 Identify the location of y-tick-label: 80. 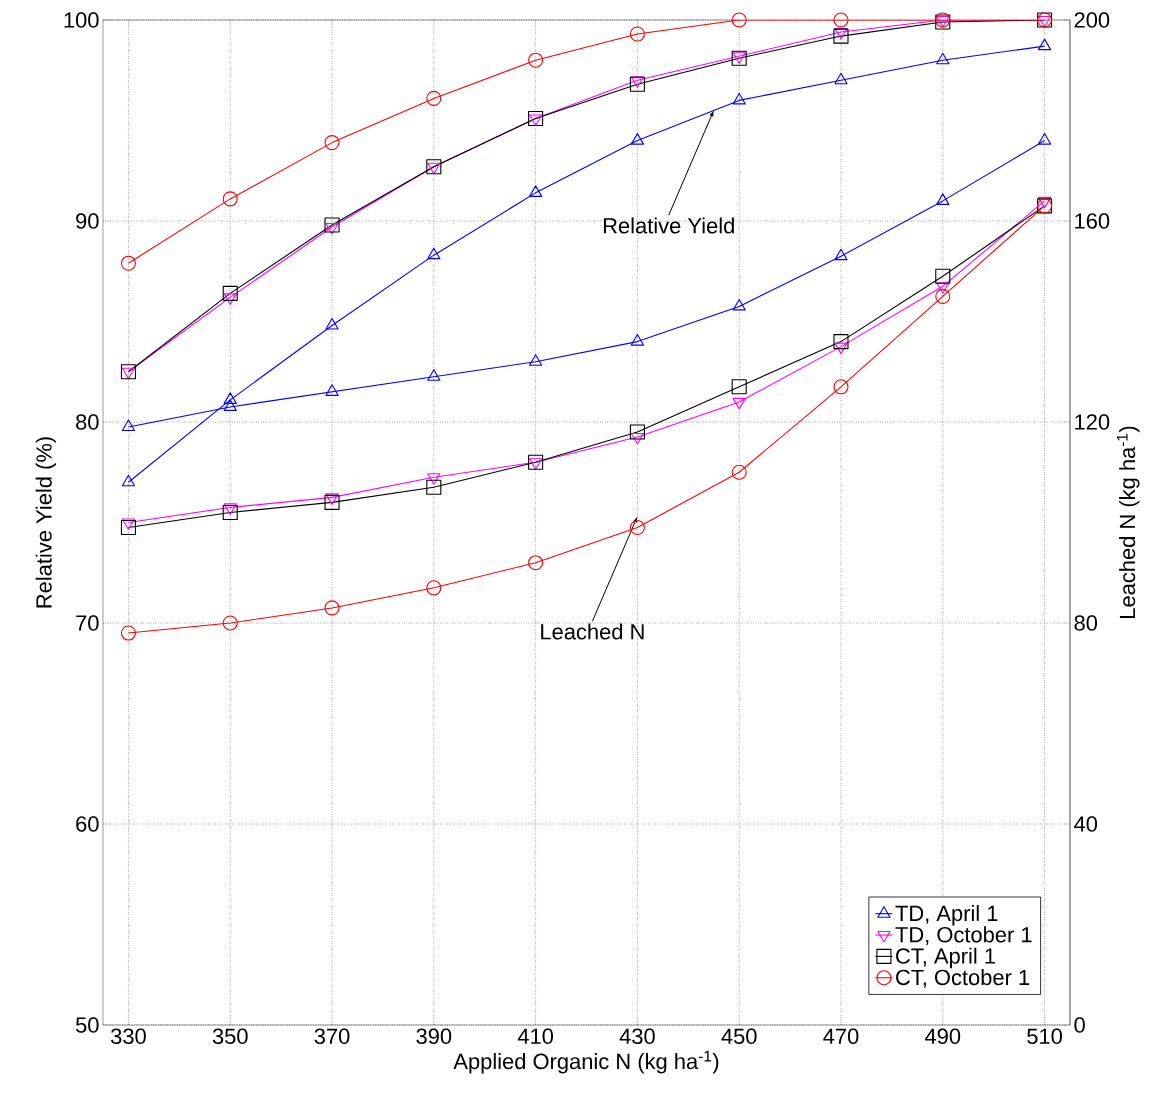
(87, 422).